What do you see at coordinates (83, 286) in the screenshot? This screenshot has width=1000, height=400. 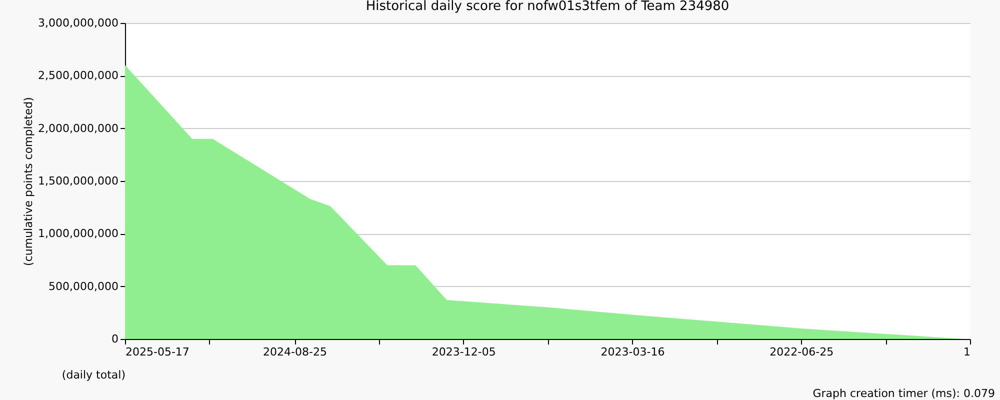 I see `y-tick-label: 500,000,000` at bounding box center [83, 286].